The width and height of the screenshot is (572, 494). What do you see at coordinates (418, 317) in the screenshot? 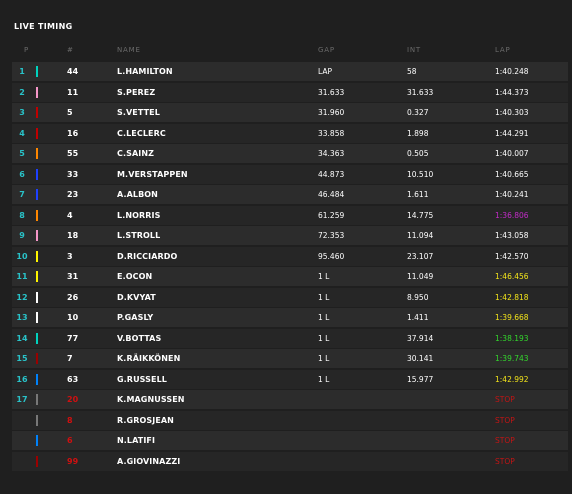
I see `interval-cell: 1.411` at bounding box center [418, 317].